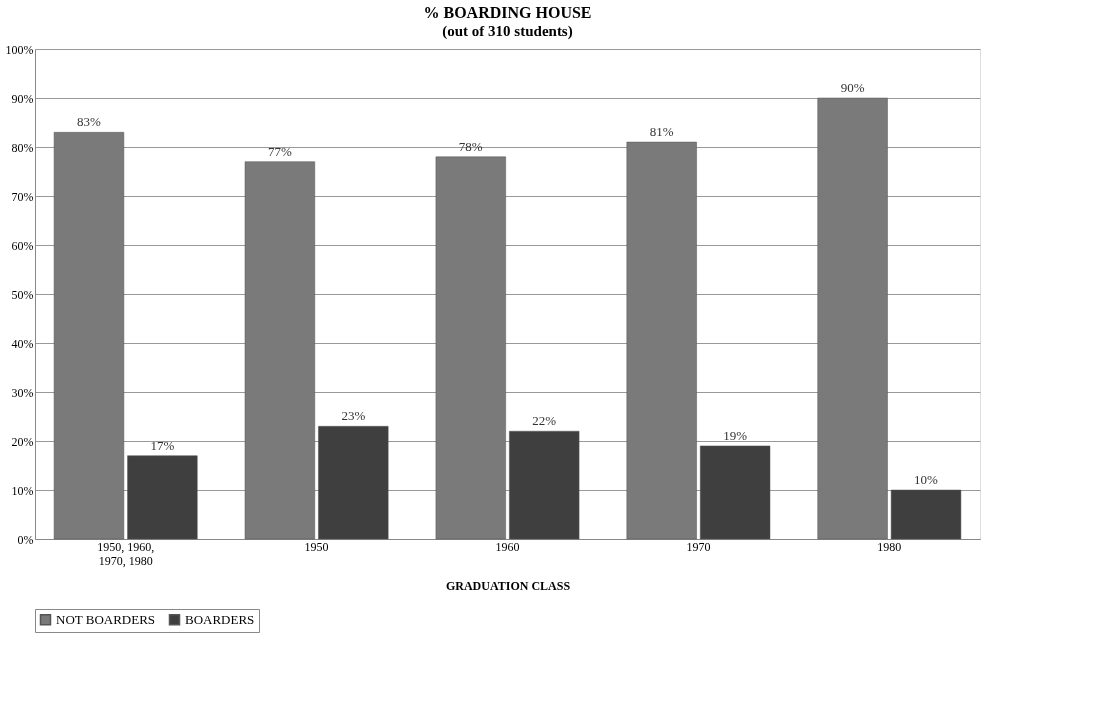  Describe the element at coordinates (22, 392) in the screenshot. I see `y-tick-label: 30%` at that location.